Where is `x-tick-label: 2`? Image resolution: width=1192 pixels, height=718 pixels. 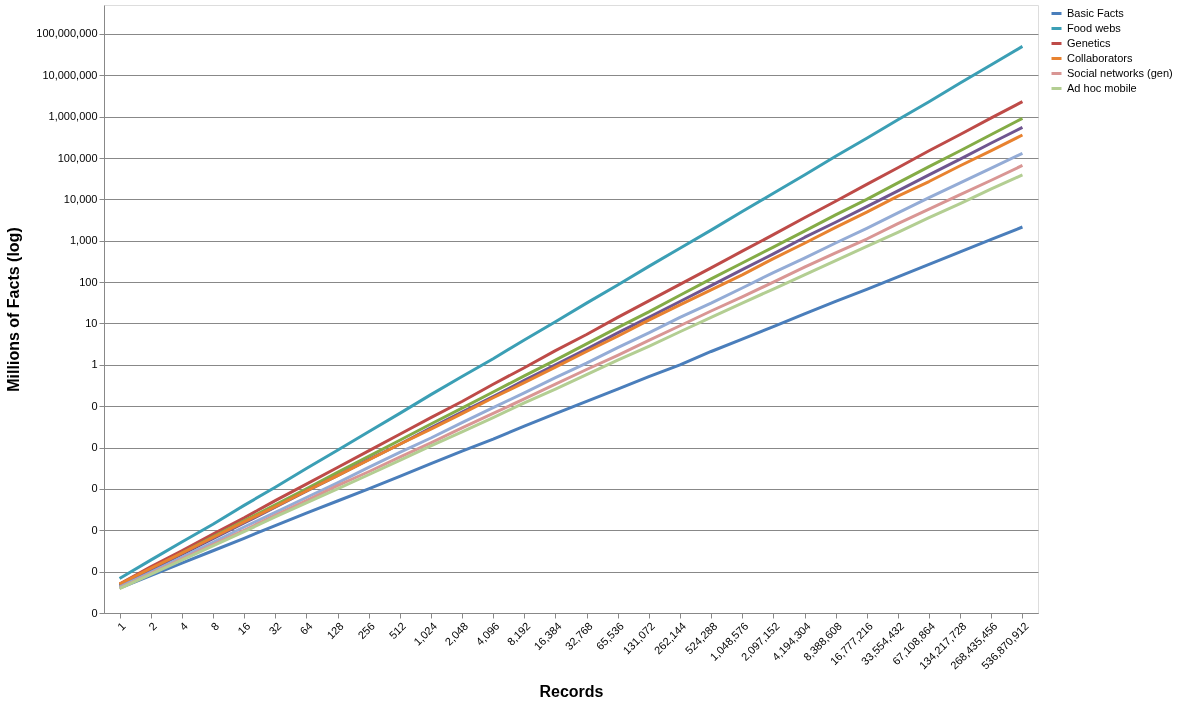
x-tick-label: 2 is located at coordinates (152, 626).